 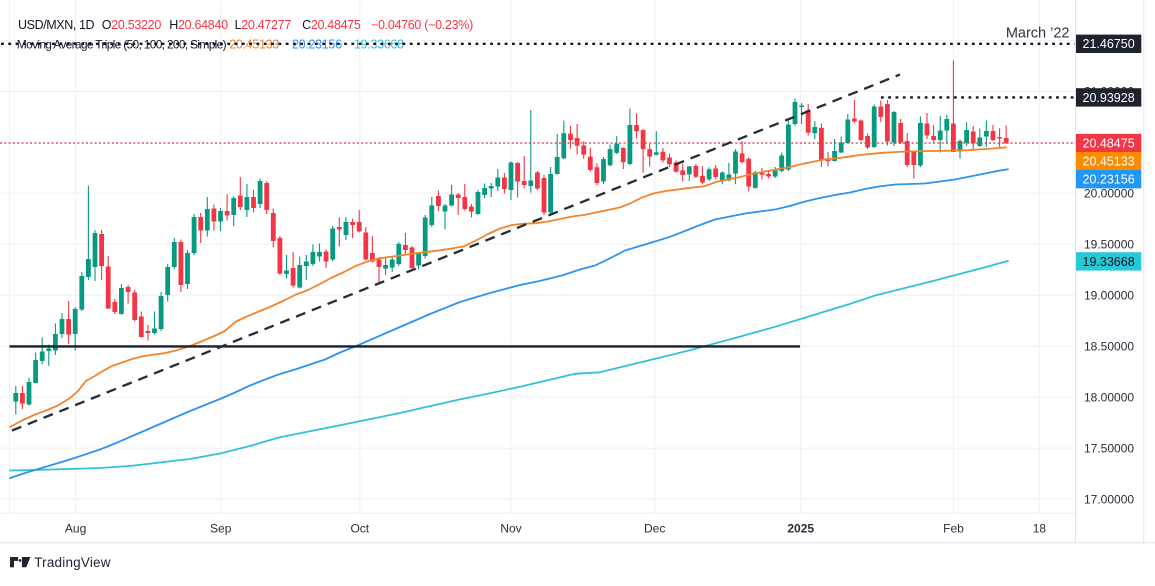 I want to click on svg-text: C20.48475, so click(x=331, y=25).